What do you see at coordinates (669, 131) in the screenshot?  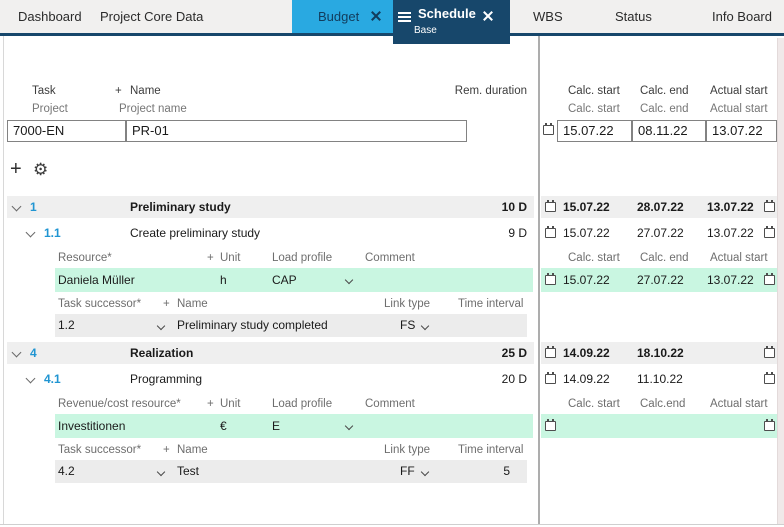 I see `project-calc-end-field: 08.11.22` at bounding box center [669, 131].